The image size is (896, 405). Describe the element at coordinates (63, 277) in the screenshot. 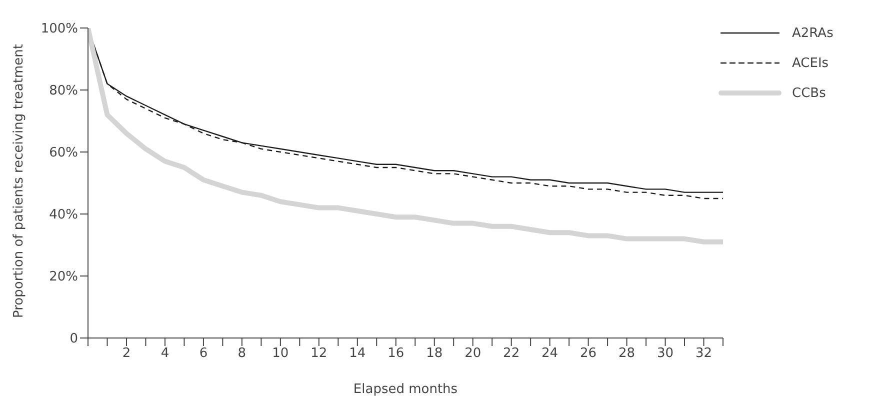

I see `y-tick-label: 20%` at that location.